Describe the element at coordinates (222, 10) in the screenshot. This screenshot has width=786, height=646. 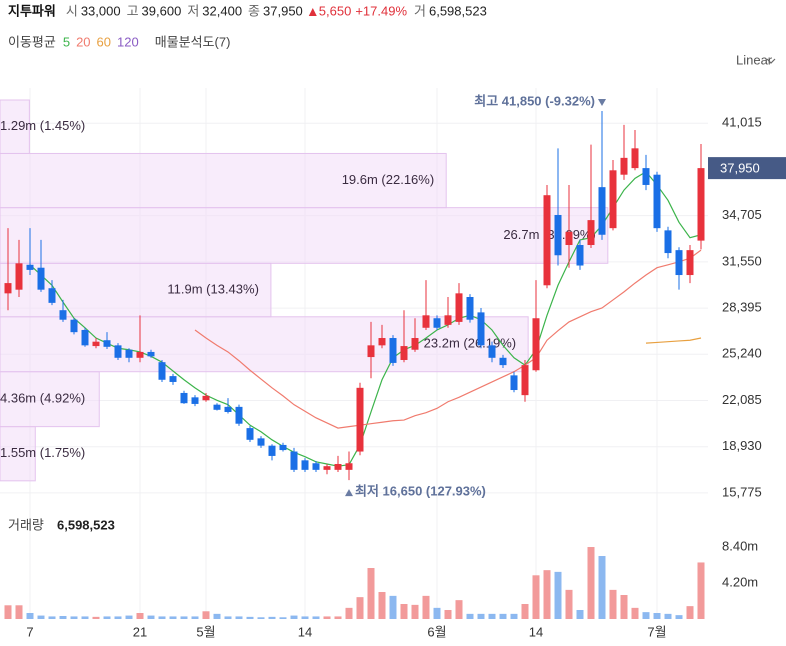
I see `quote-value: 32,400` at that location.